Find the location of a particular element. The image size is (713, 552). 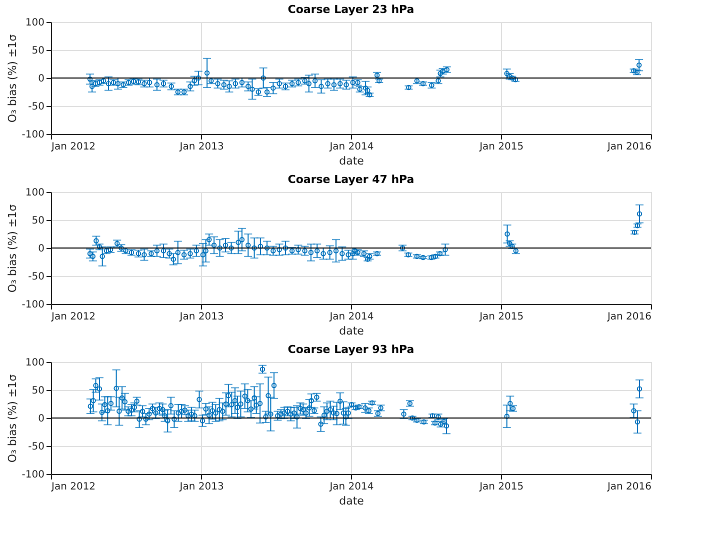

chart-title: Coarse Layer 47 hPa is located at coordinates (351, 179).